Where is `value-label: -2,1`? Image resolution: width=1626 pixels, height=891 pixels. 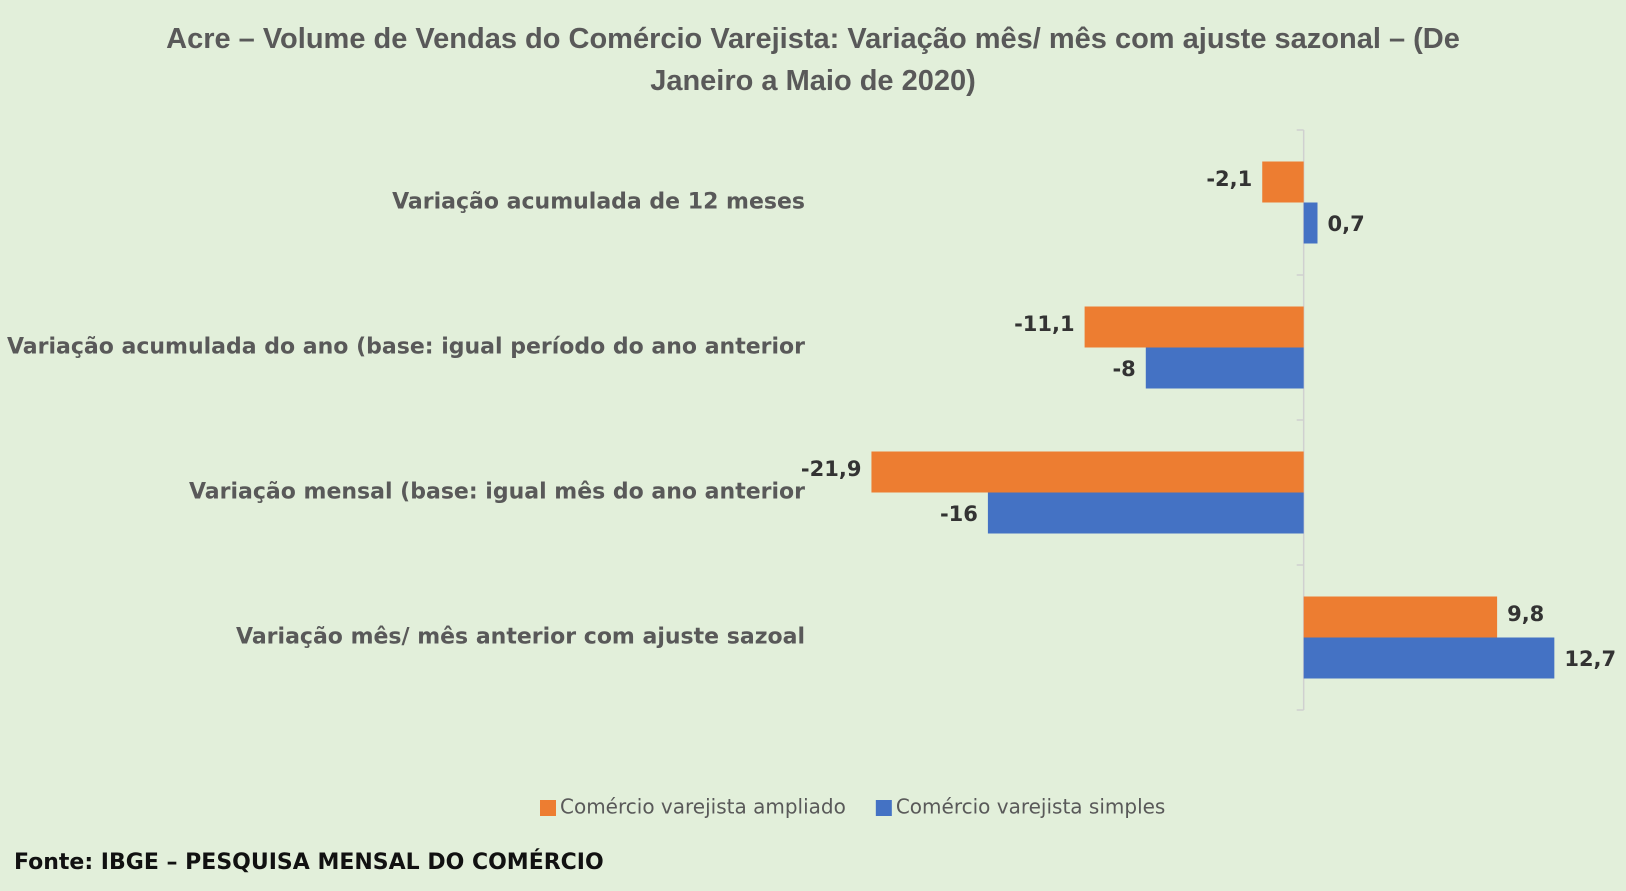 value-label: -2,1 is located at coordinates (1229, 179).